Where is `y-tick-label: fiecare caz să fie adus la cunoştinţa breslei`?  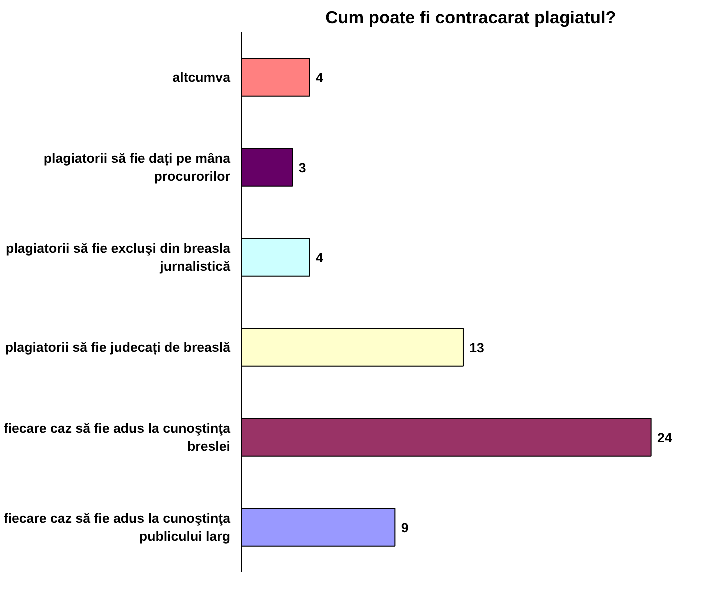
y-tick-label: fiecare caz să fie adus la cunoştinţa breslei is located at coordinates (118, 437).